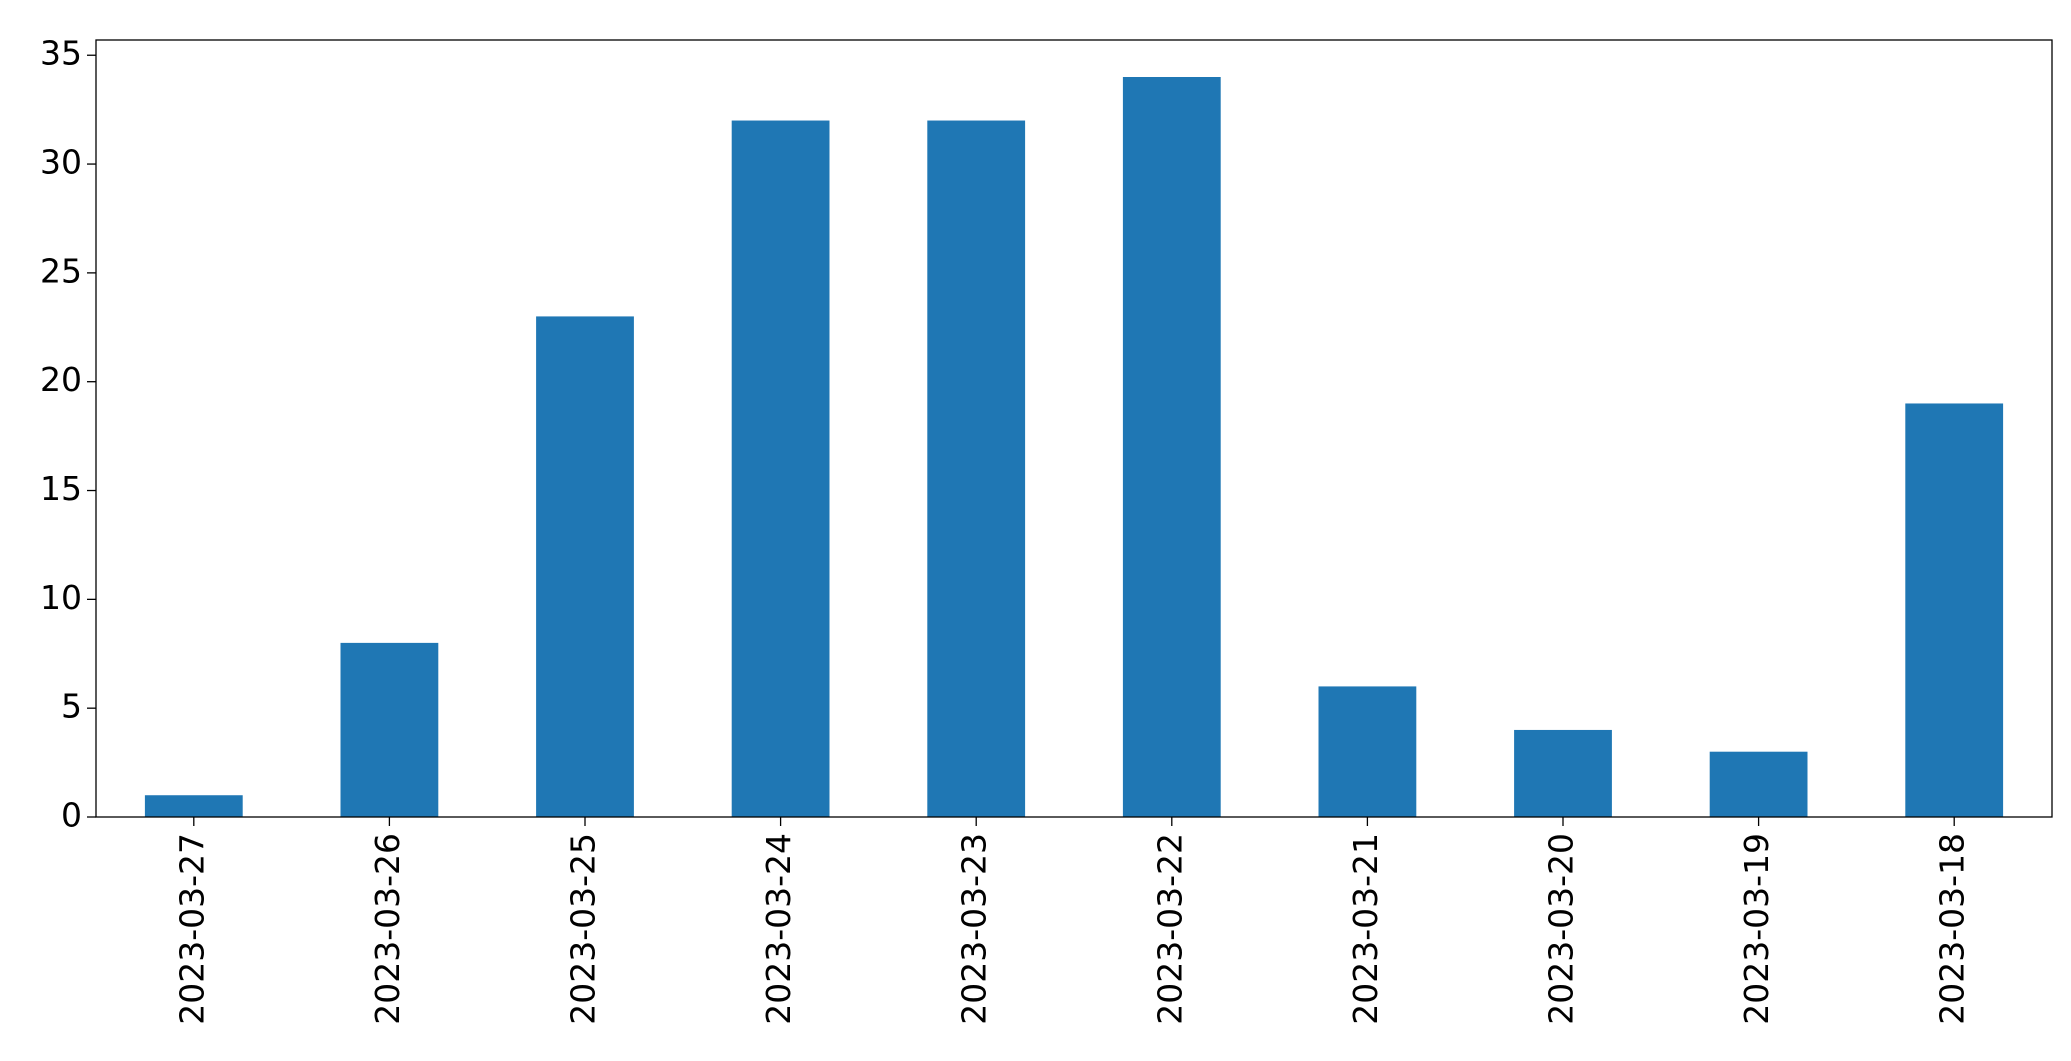  Describe the element at coordinates (71, 815) in the screenshot. I see `y-tick-label: 0` at that location.